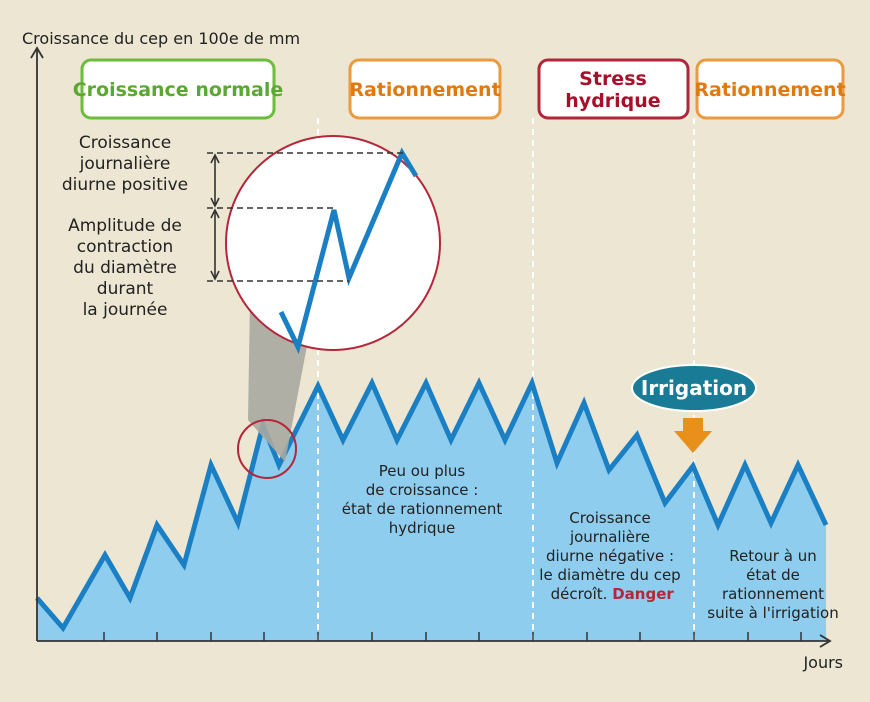 The width and height of the screenshot is (870, 702). I want to click on svg-text: le diamètre du cep, so click(609, 575).